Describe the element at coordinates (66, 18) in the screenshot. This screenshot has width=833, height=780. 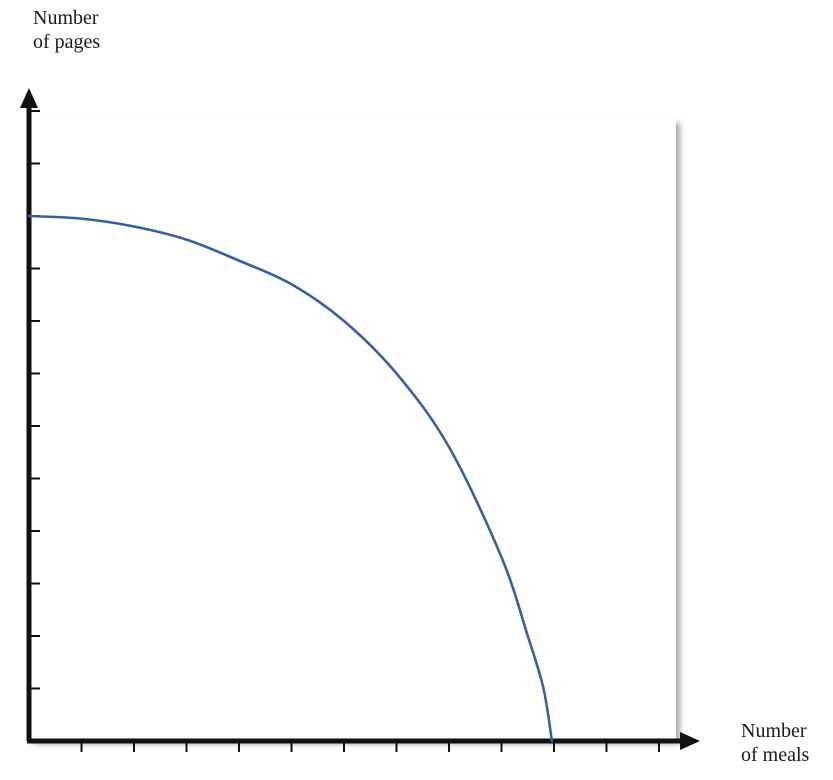
I see `y-axis-label-line-1: Number` at that location.